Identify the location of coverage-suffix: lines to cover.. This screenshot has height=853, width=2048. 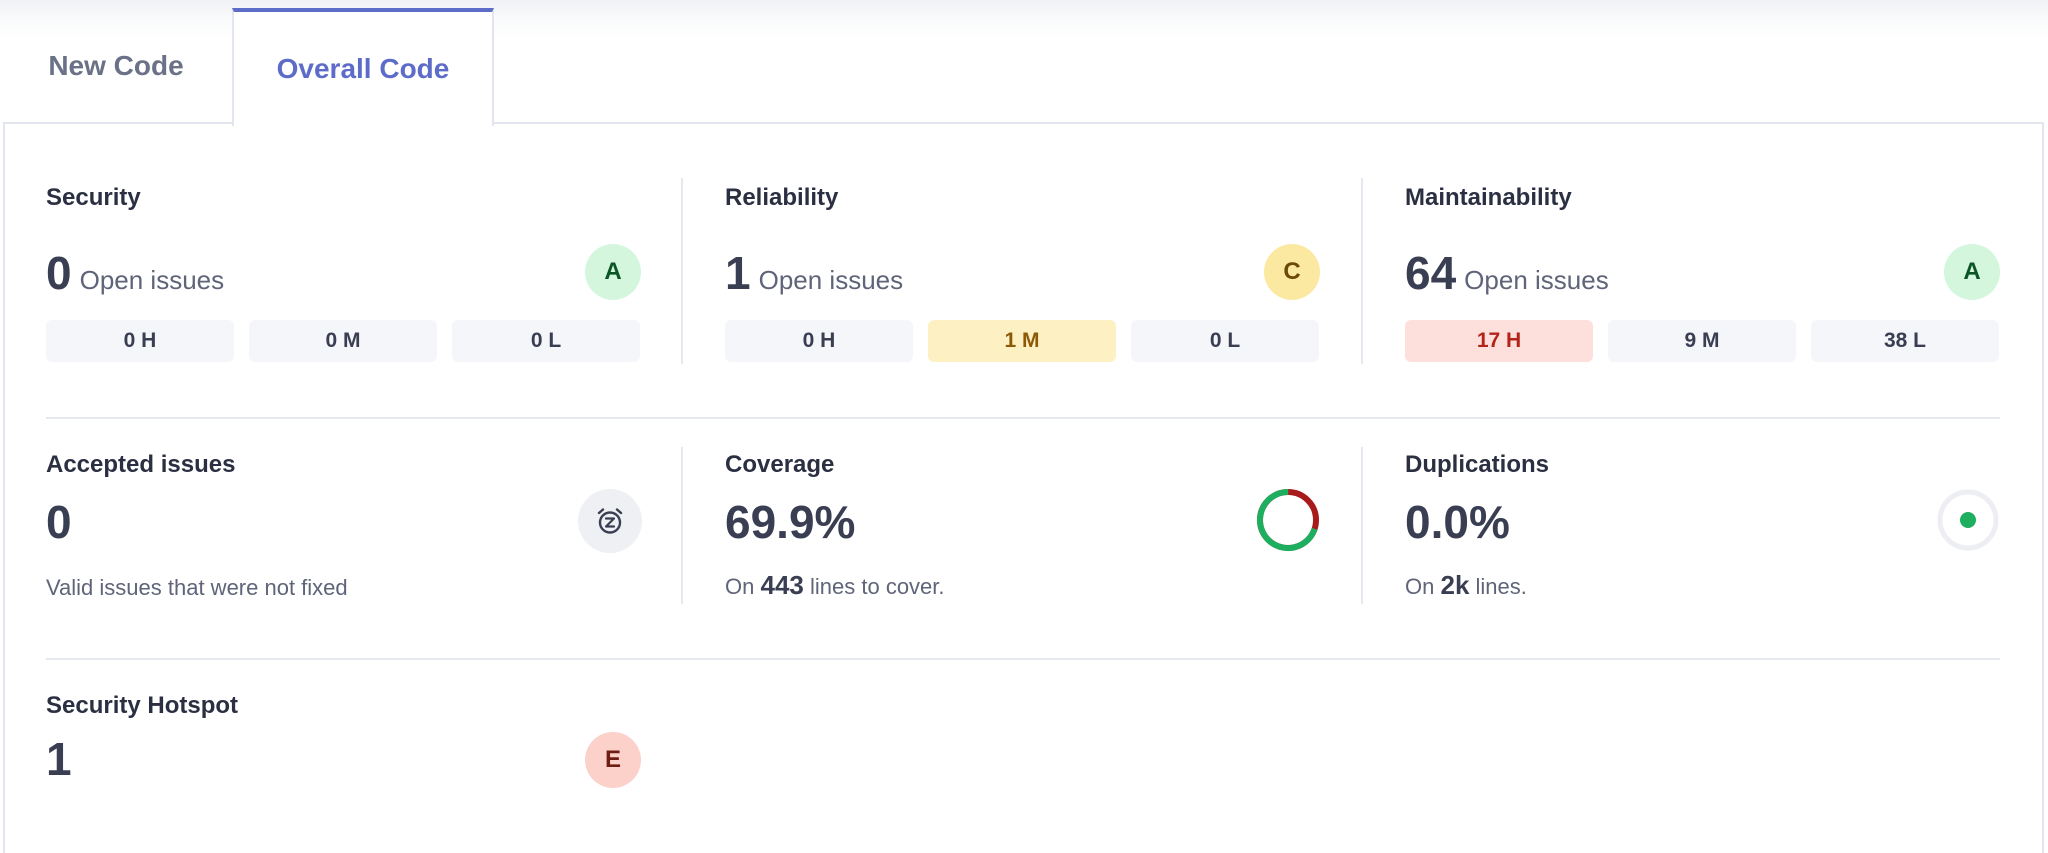
(877, 586).